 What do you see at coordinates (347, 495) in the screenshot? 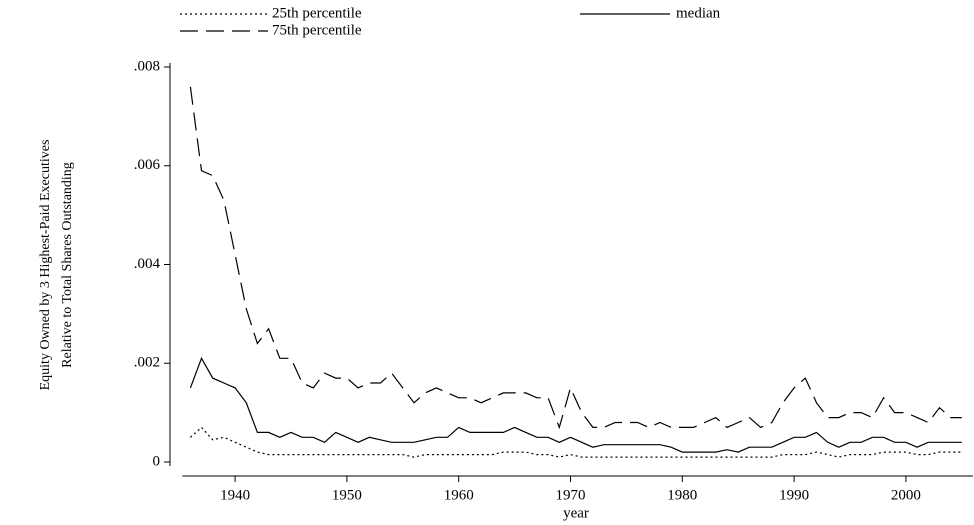
I see `x-tick-label: 1950` at bounding box center [347, 495].